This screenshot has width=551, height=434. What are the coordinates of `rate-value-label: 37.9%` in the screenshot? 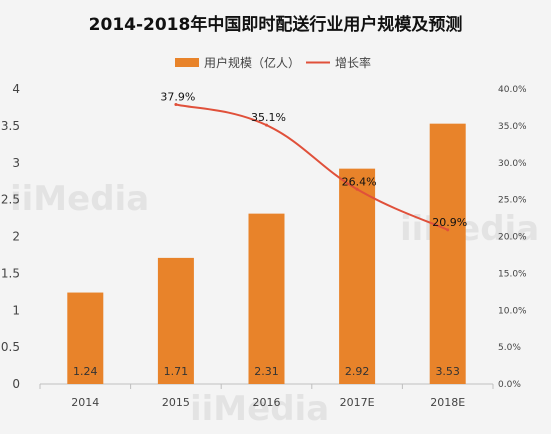 It's located at (177, 96).